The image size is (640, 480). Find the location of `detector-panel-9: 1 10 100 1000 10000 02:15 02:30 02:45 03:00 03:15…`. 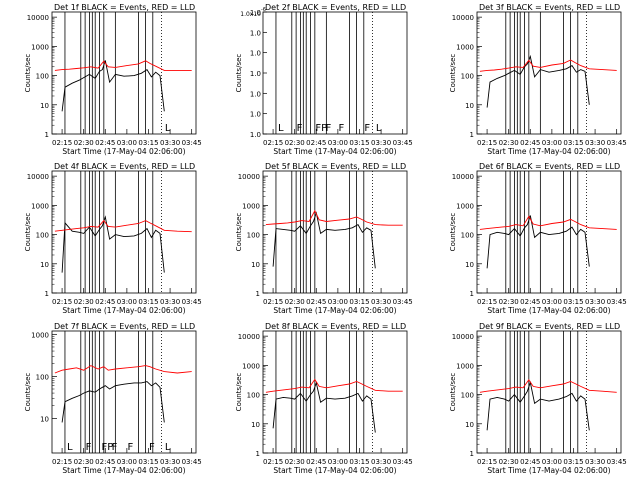

detector-panel-9: 1 10 100 1000 10000 02:15 02:30 02:45 03:00 03:15… is located at coordinates (538, 398).